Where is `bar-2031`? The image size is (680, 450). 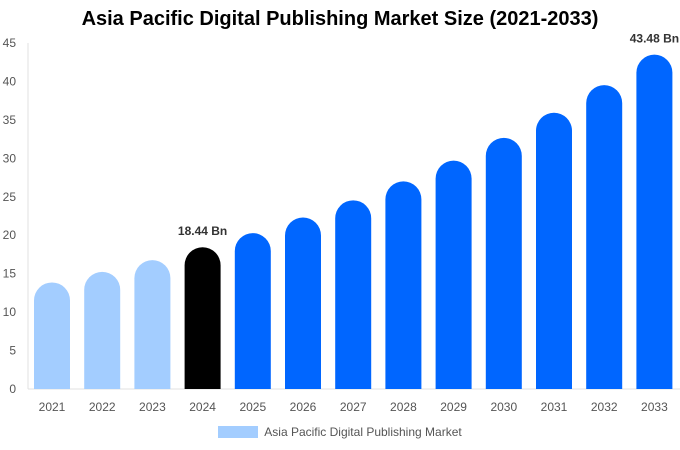
bar-2031 is located at coordinates (554, 250).